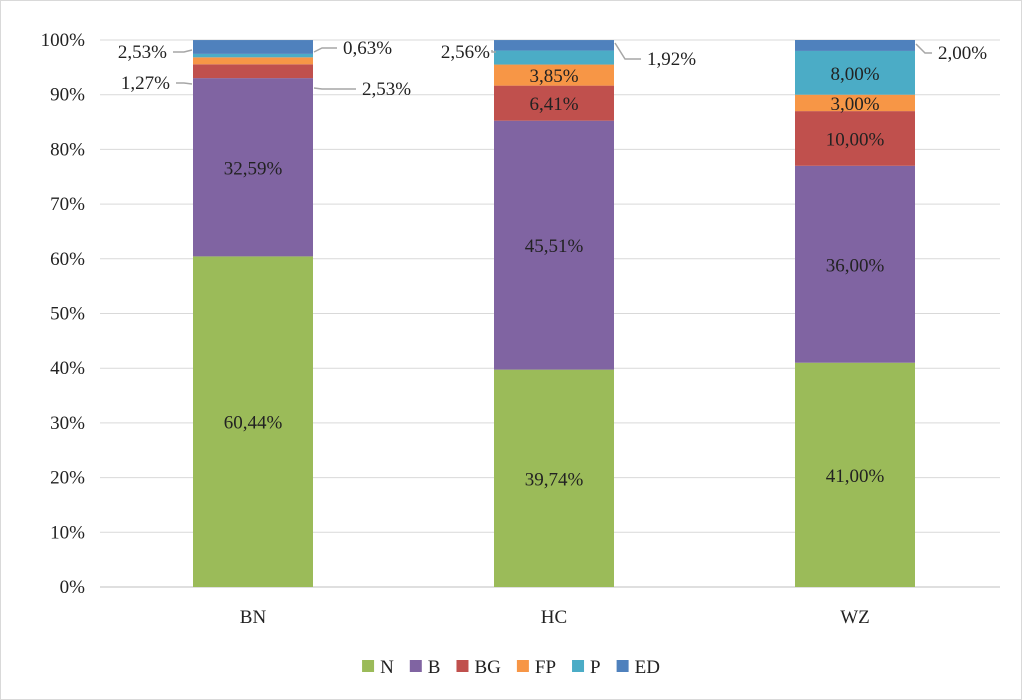 The image size is (1022, 700). I want to click on bar-segment-fp-bn, so click(253, 61).